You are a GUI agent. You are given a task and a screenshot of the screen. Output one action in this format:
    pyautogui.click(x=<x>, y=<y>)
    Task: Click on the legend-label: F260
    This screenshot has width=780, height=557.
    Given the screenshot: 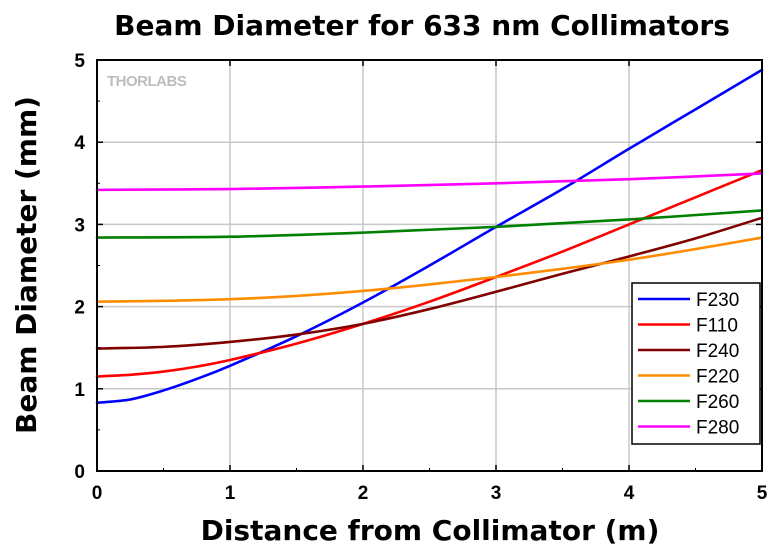 What is the action you would take?
    pyautogui.click(x=717, y=402)
    